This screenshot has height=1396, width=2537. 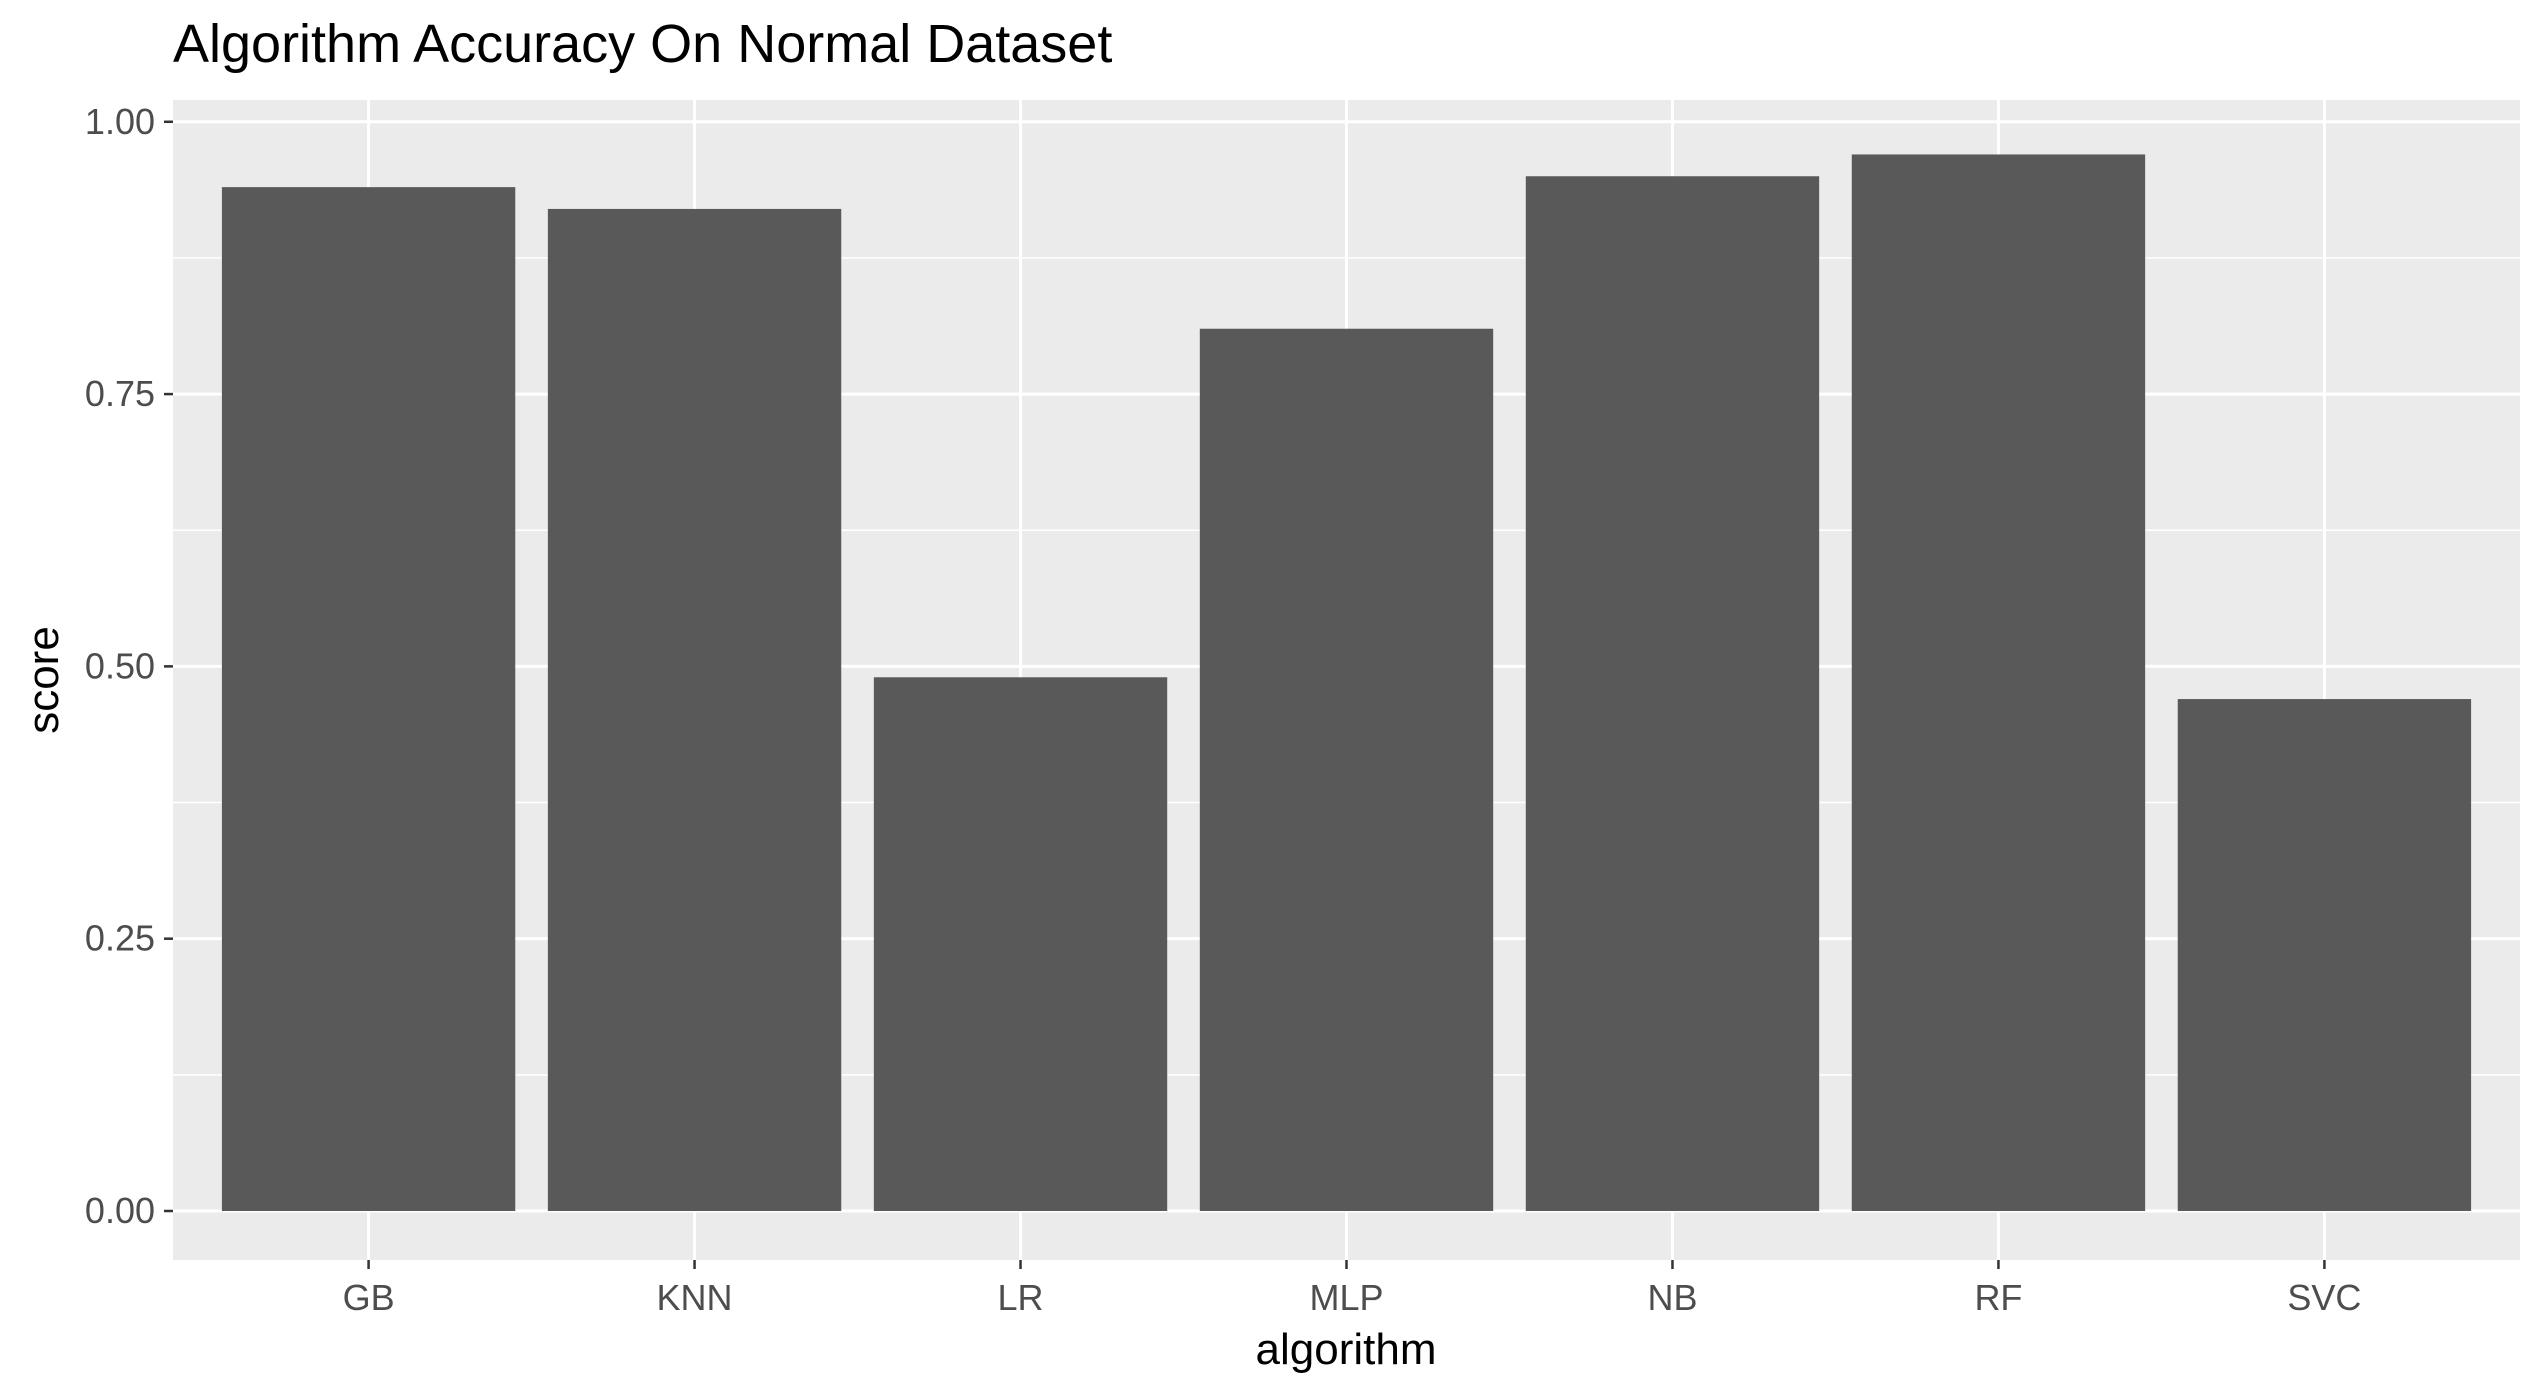 What do you see at coordinates (1672, 1297) in the screenshot?
I see `x-tick-label: NB` at bounding box center [1672, 1297].